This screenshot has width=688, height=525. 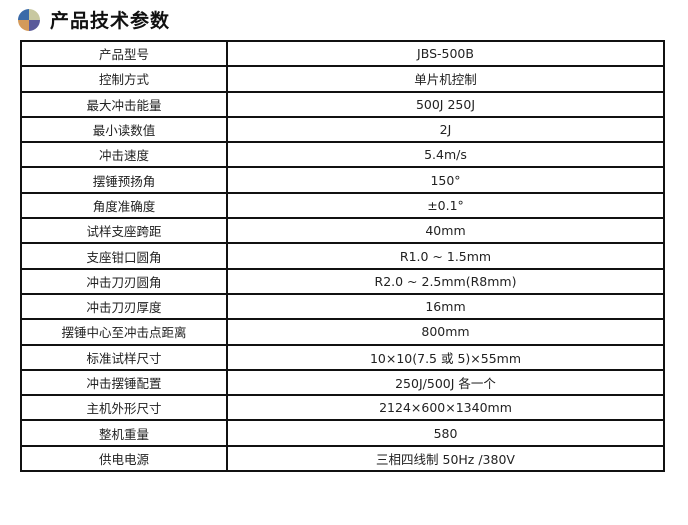 What do you see at coordinates (124, 205) in the screenshot?
I see `param-label: 角度准确度` at bounding box center [124, 205].